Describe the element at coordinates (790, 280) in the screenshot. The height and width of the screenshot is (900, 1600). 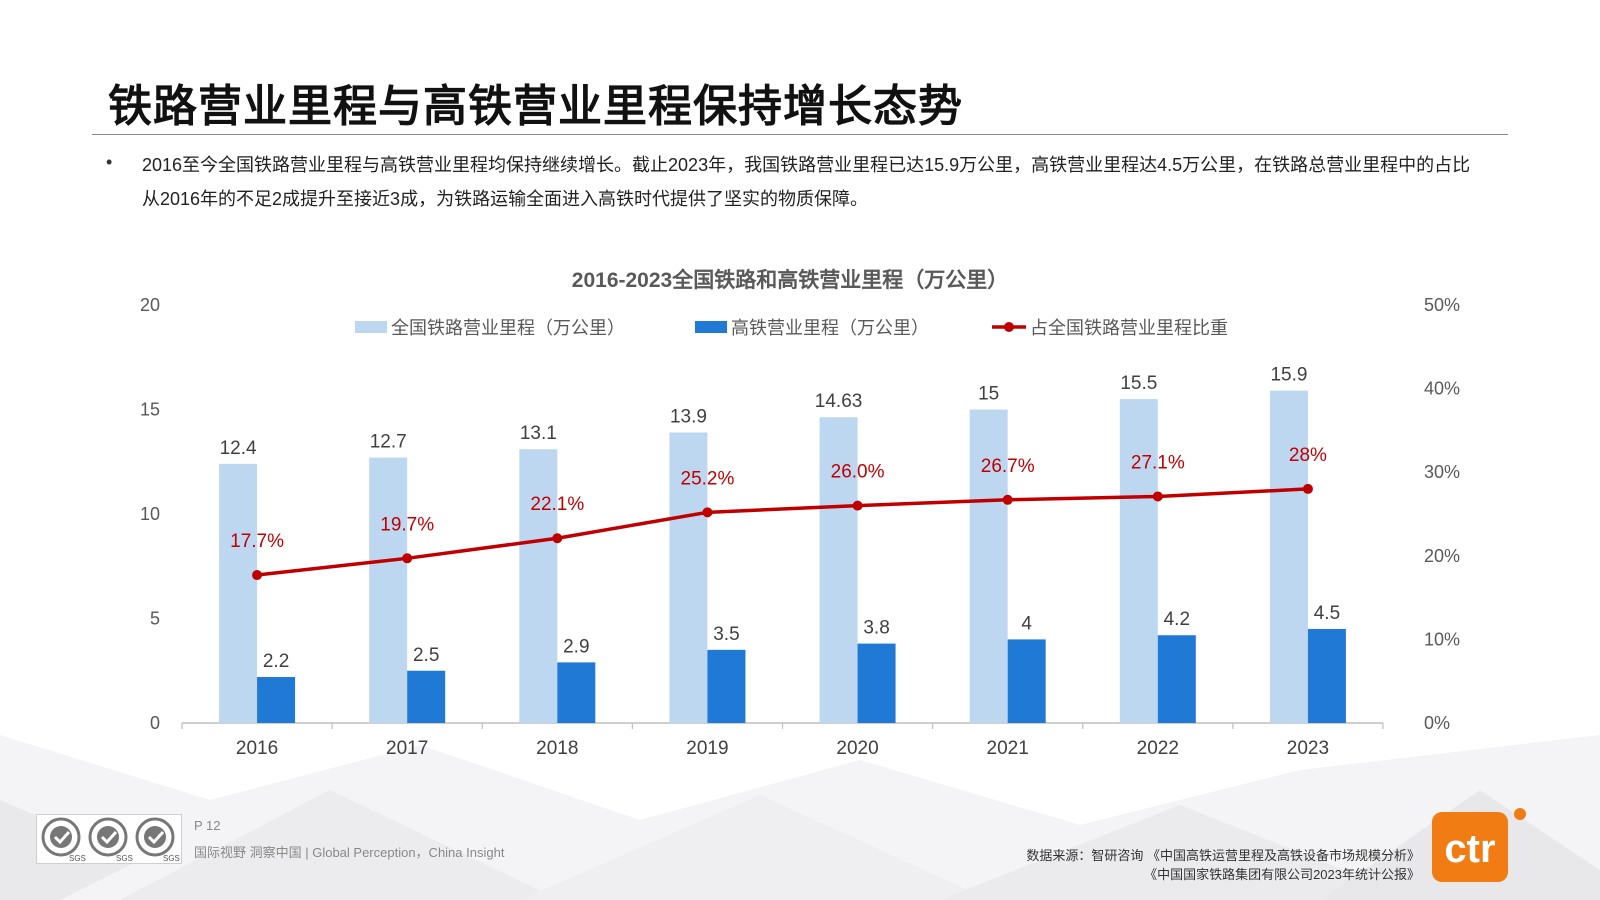
I see `chart-title: 2016-2023全国铁路和高铁营业里程（万公里）` at that location.